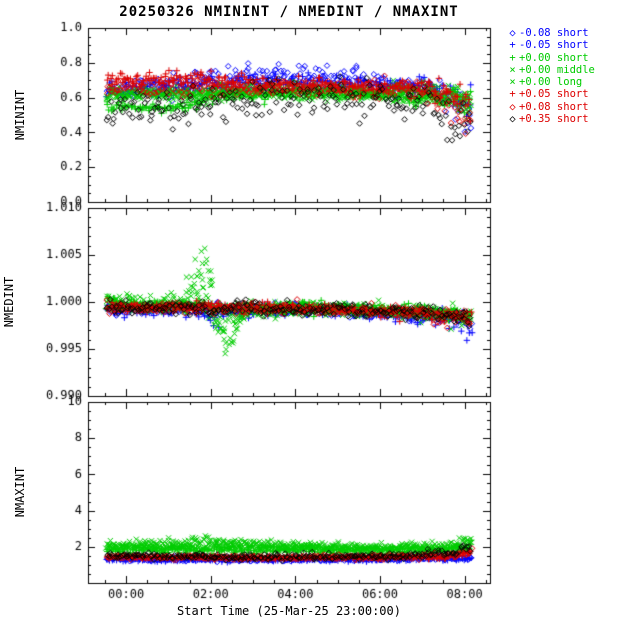 The height and width of the screenshot is (640, 640). What do you see at coordinates (557, 69) in the screenshot?
I see `legend-item-label: +0.00 middle` at bounding box center [557, 69].